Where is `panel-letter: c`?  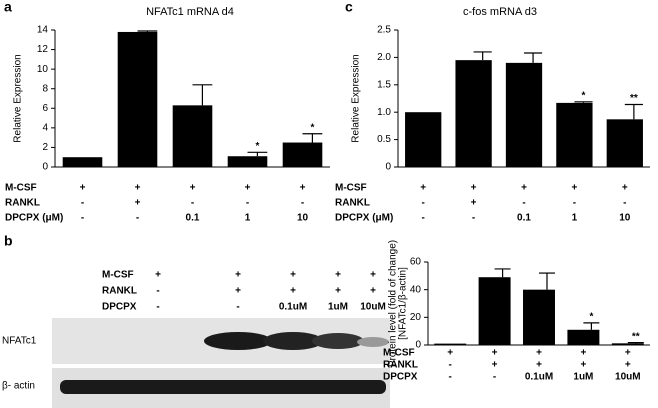 panel-letter: c is located at coordinates (349, 7).